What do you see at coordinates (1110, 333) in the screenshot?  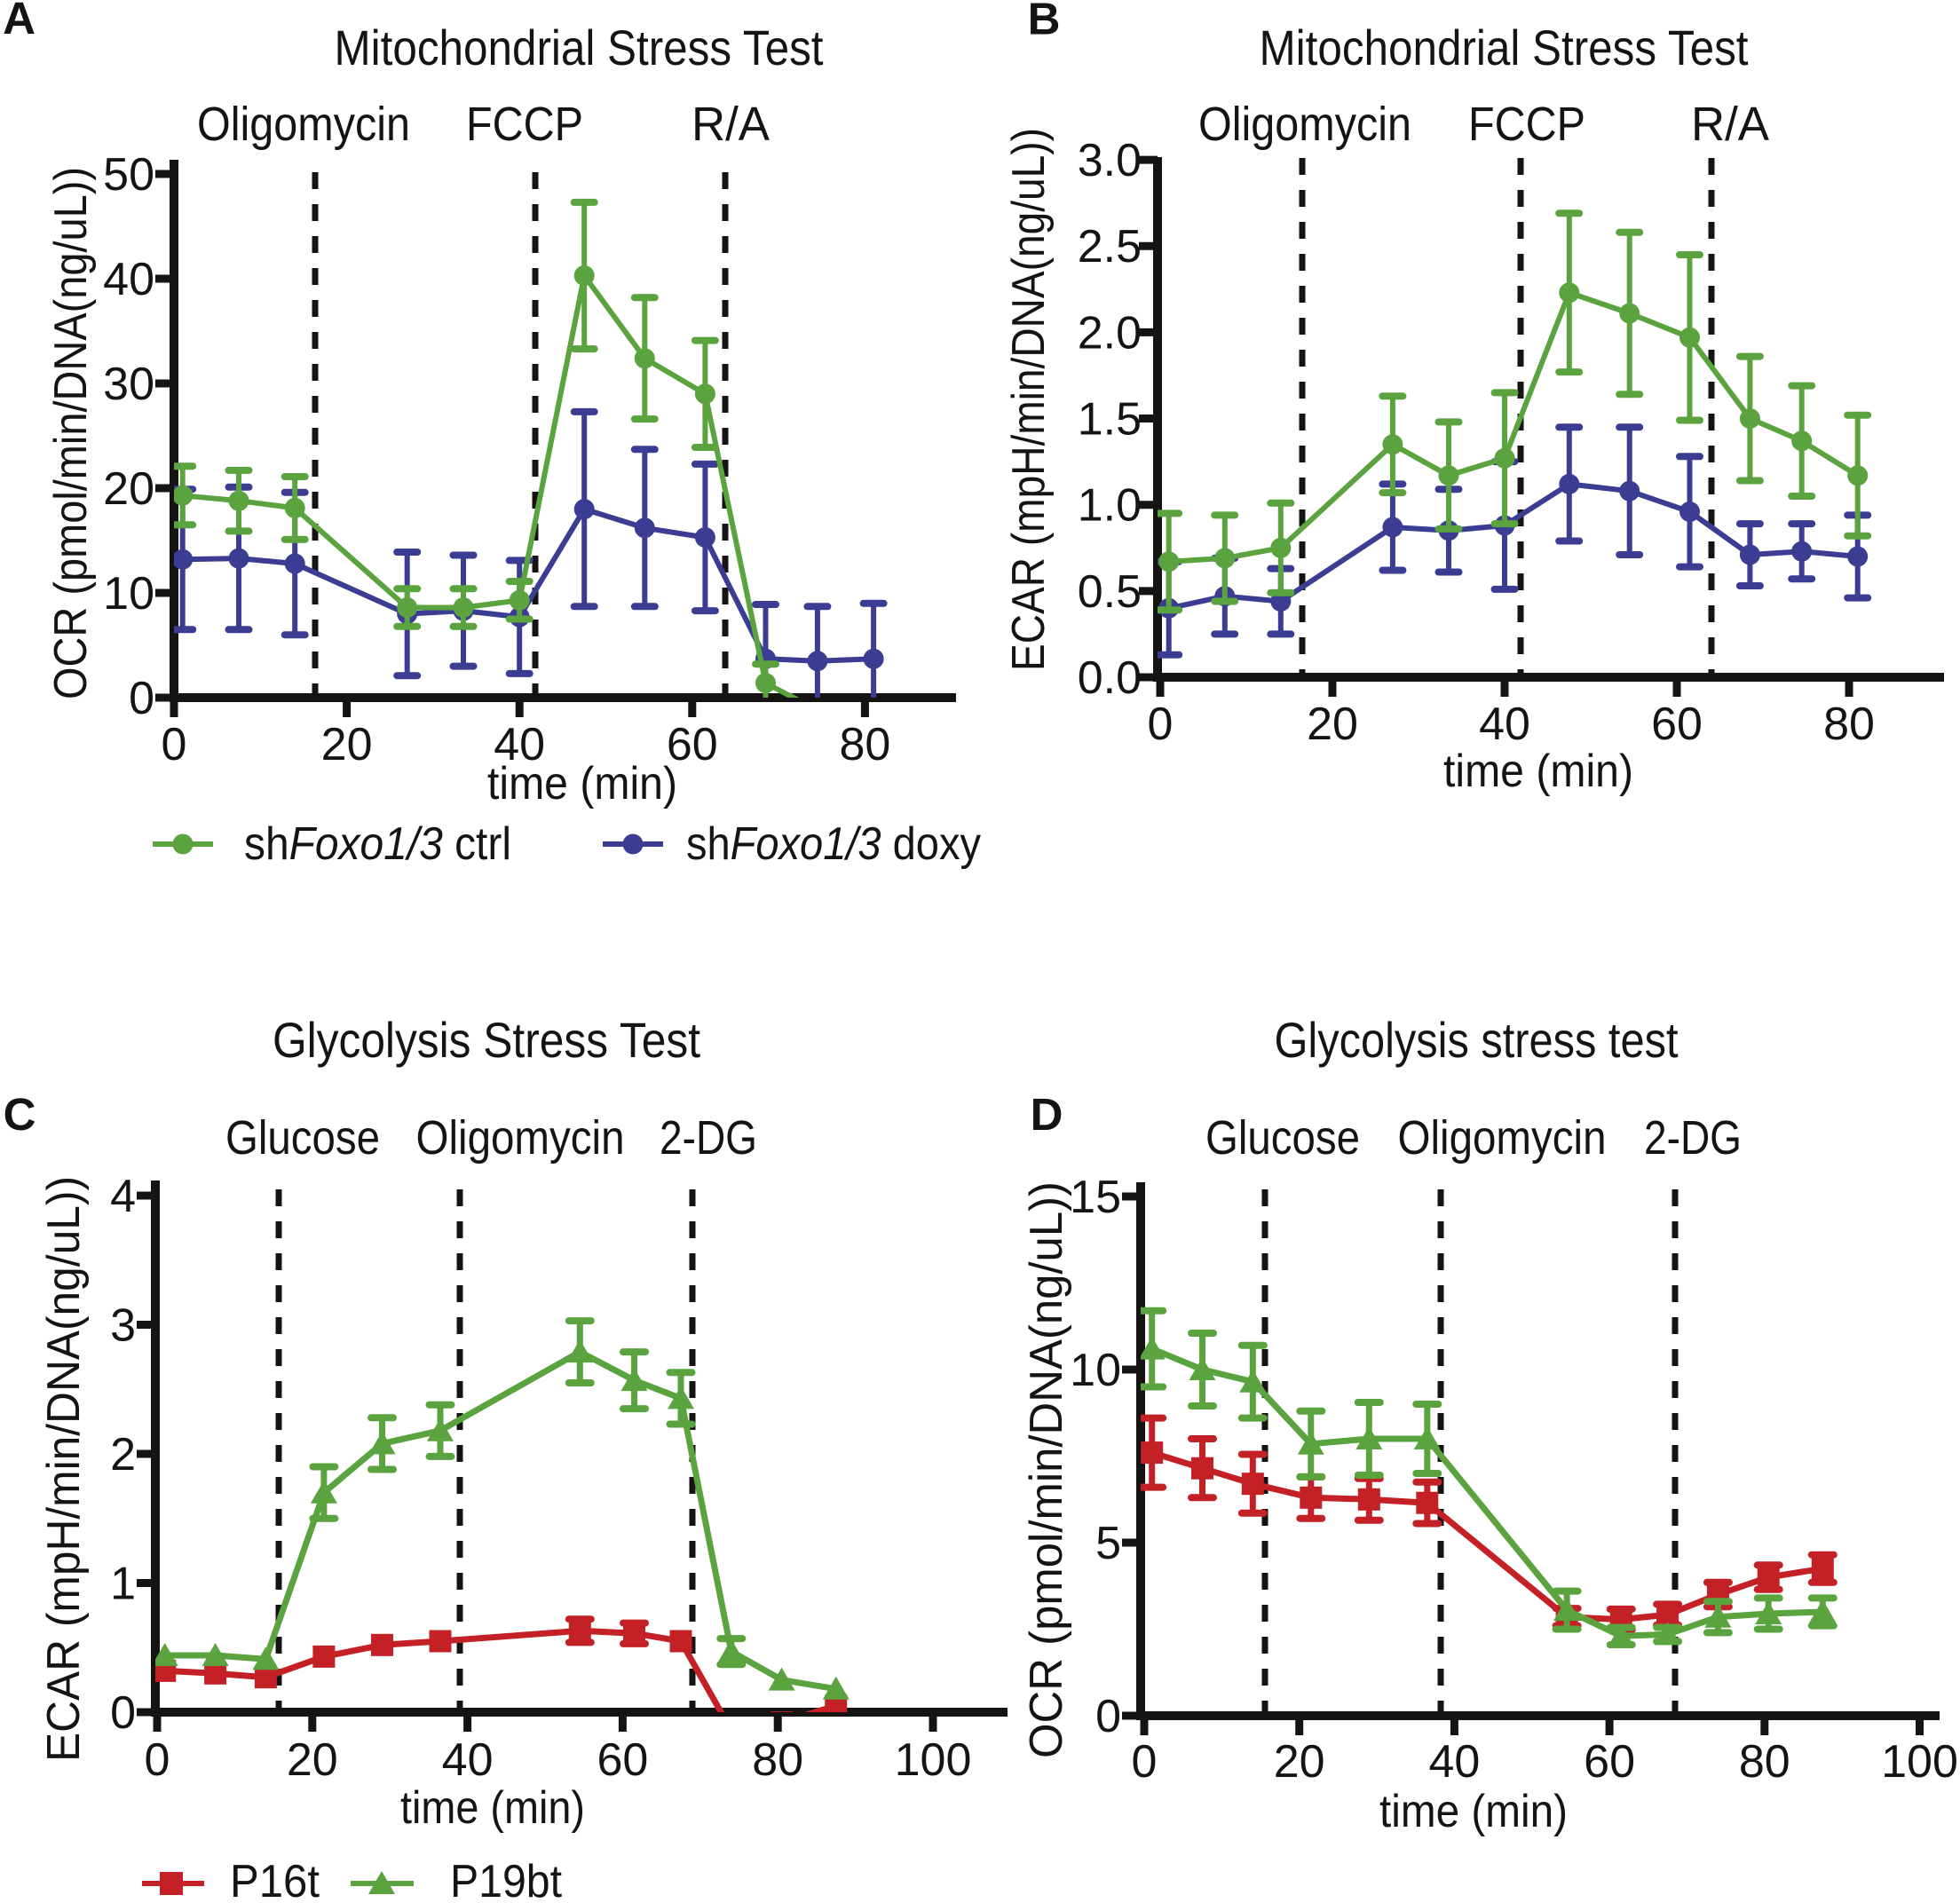 I see `svg-text: 2.0` at bounding box center [1110, 333].